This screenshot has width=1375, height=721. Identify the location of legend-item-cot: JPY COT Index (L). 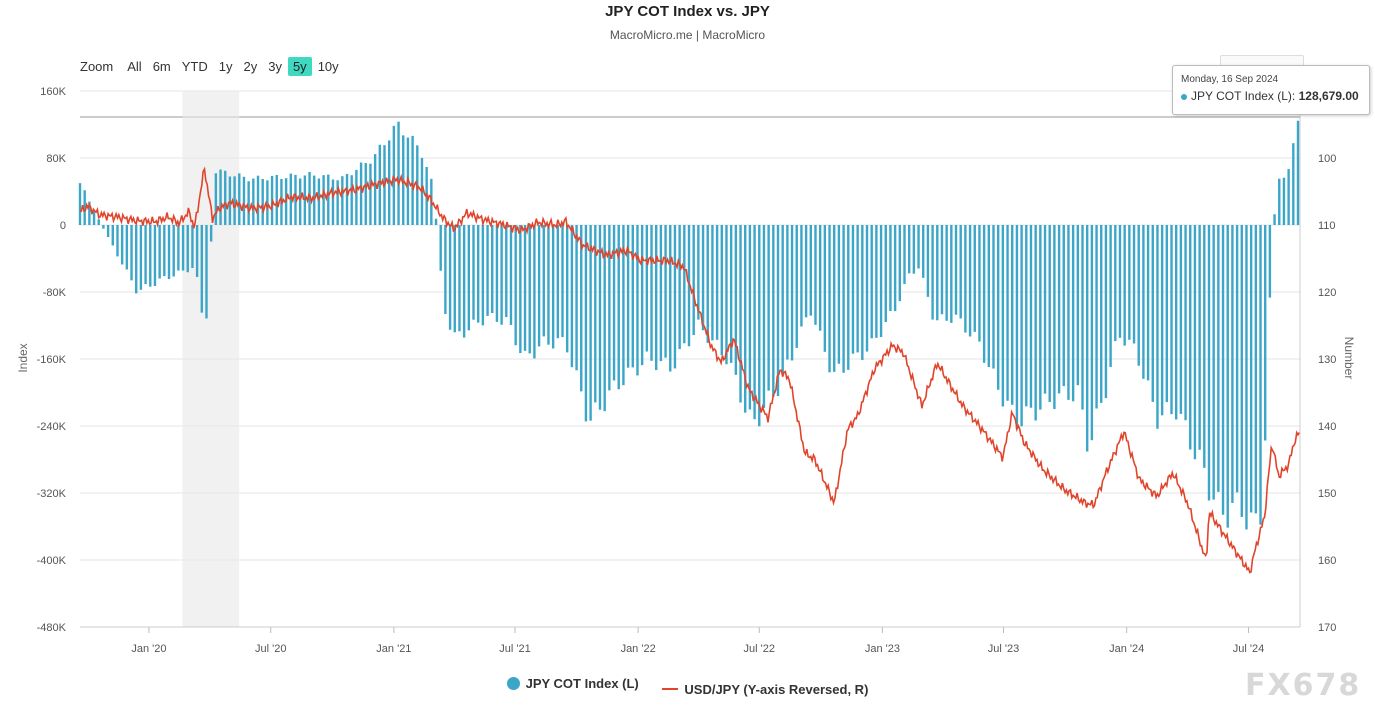
(572, 683).